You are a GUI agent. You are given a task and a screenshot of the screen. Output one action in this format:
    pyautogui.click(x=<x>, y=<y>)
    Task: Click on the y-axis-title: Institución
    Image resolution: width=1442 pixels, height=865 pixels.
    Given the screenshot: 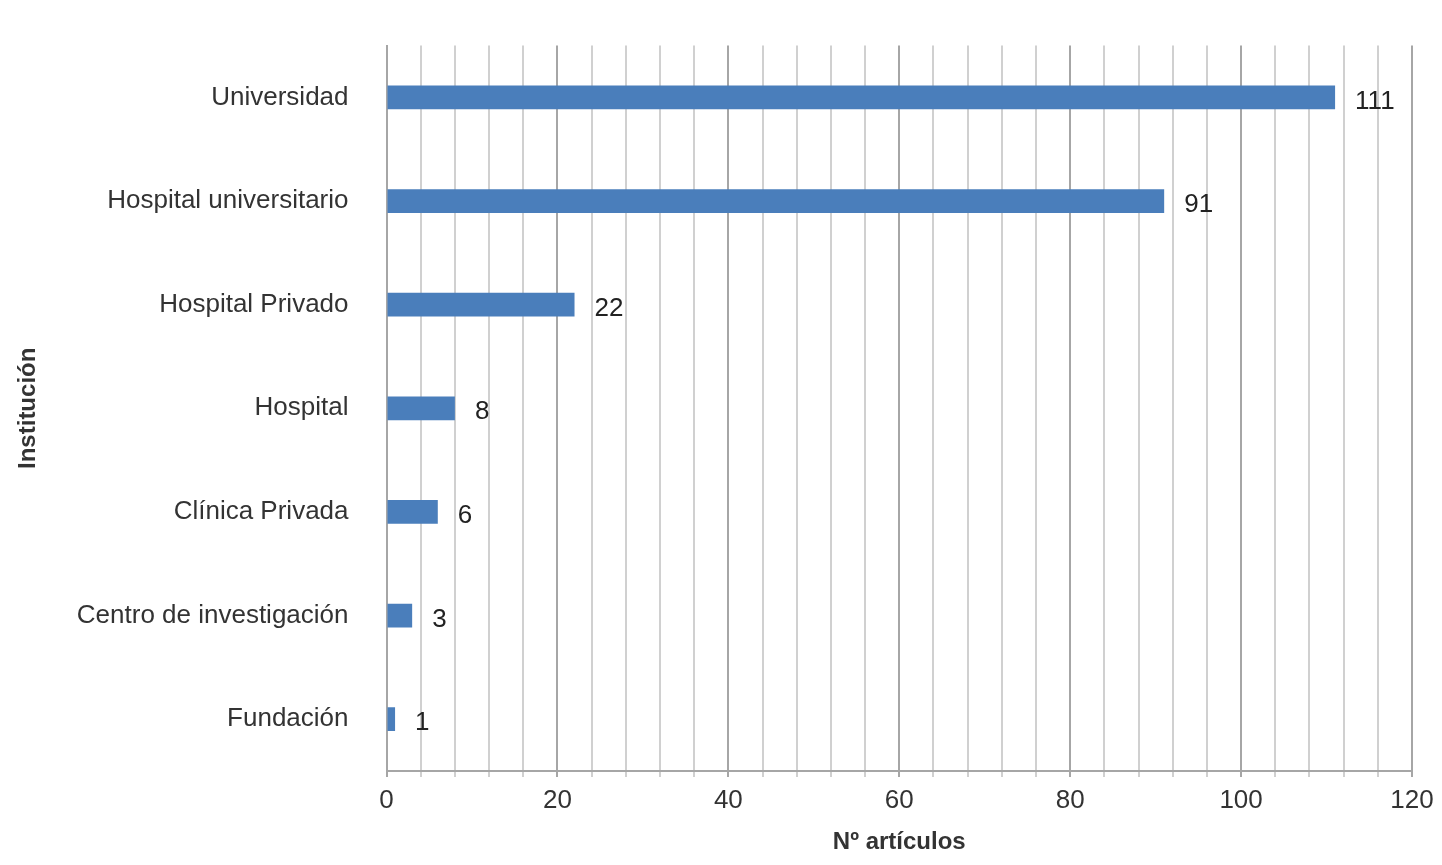 What is the action you would take?
    pyautogui.click(x=27, y=408)
    